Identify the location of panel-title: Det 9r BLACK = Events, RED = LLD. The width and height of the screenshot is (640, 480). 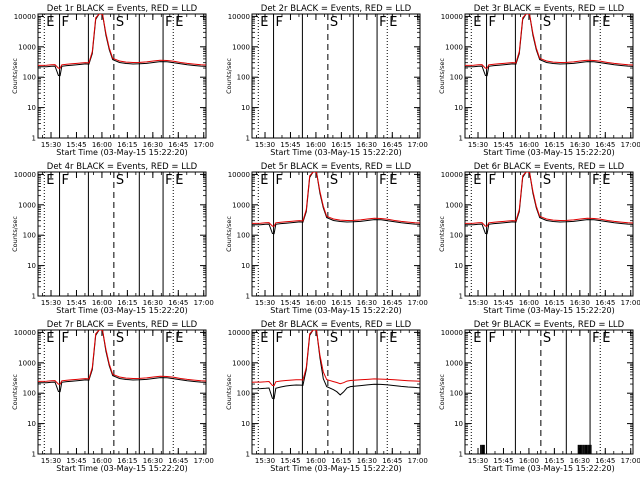
(549, 325).